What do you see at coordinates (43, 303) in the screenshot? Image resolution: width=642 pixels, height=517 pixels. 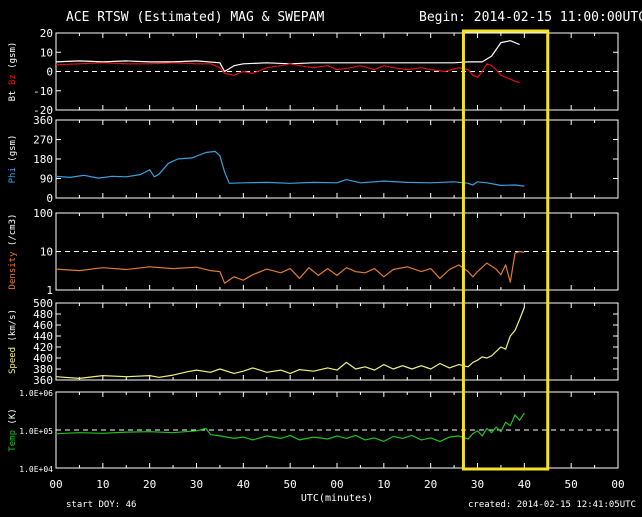 I see `speed-ytick-label: 500` at bounding box center [43, 303].